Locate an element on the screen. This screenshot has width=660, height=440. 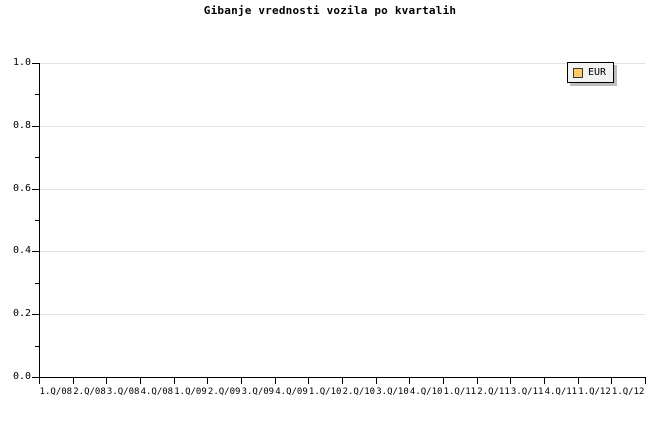
x-axis-tick-label: 4.Q/11 is located at coordinates (561, 392).